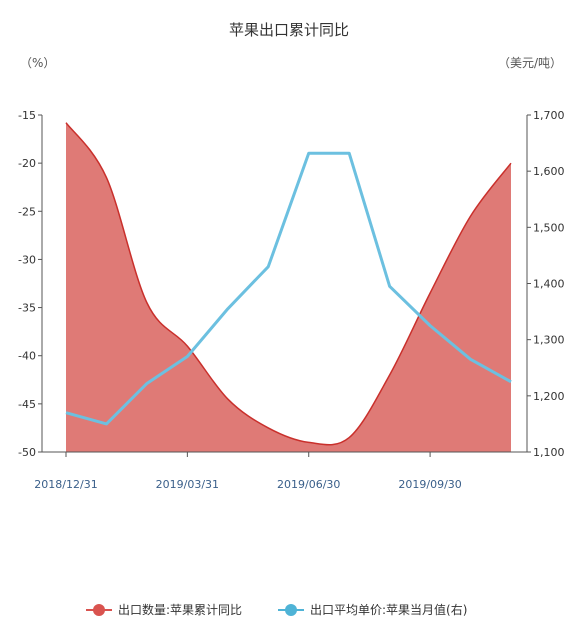  I want to click on legend-label-export-price: 出口平均单价:苹果当月值(右), so click(388, 609).